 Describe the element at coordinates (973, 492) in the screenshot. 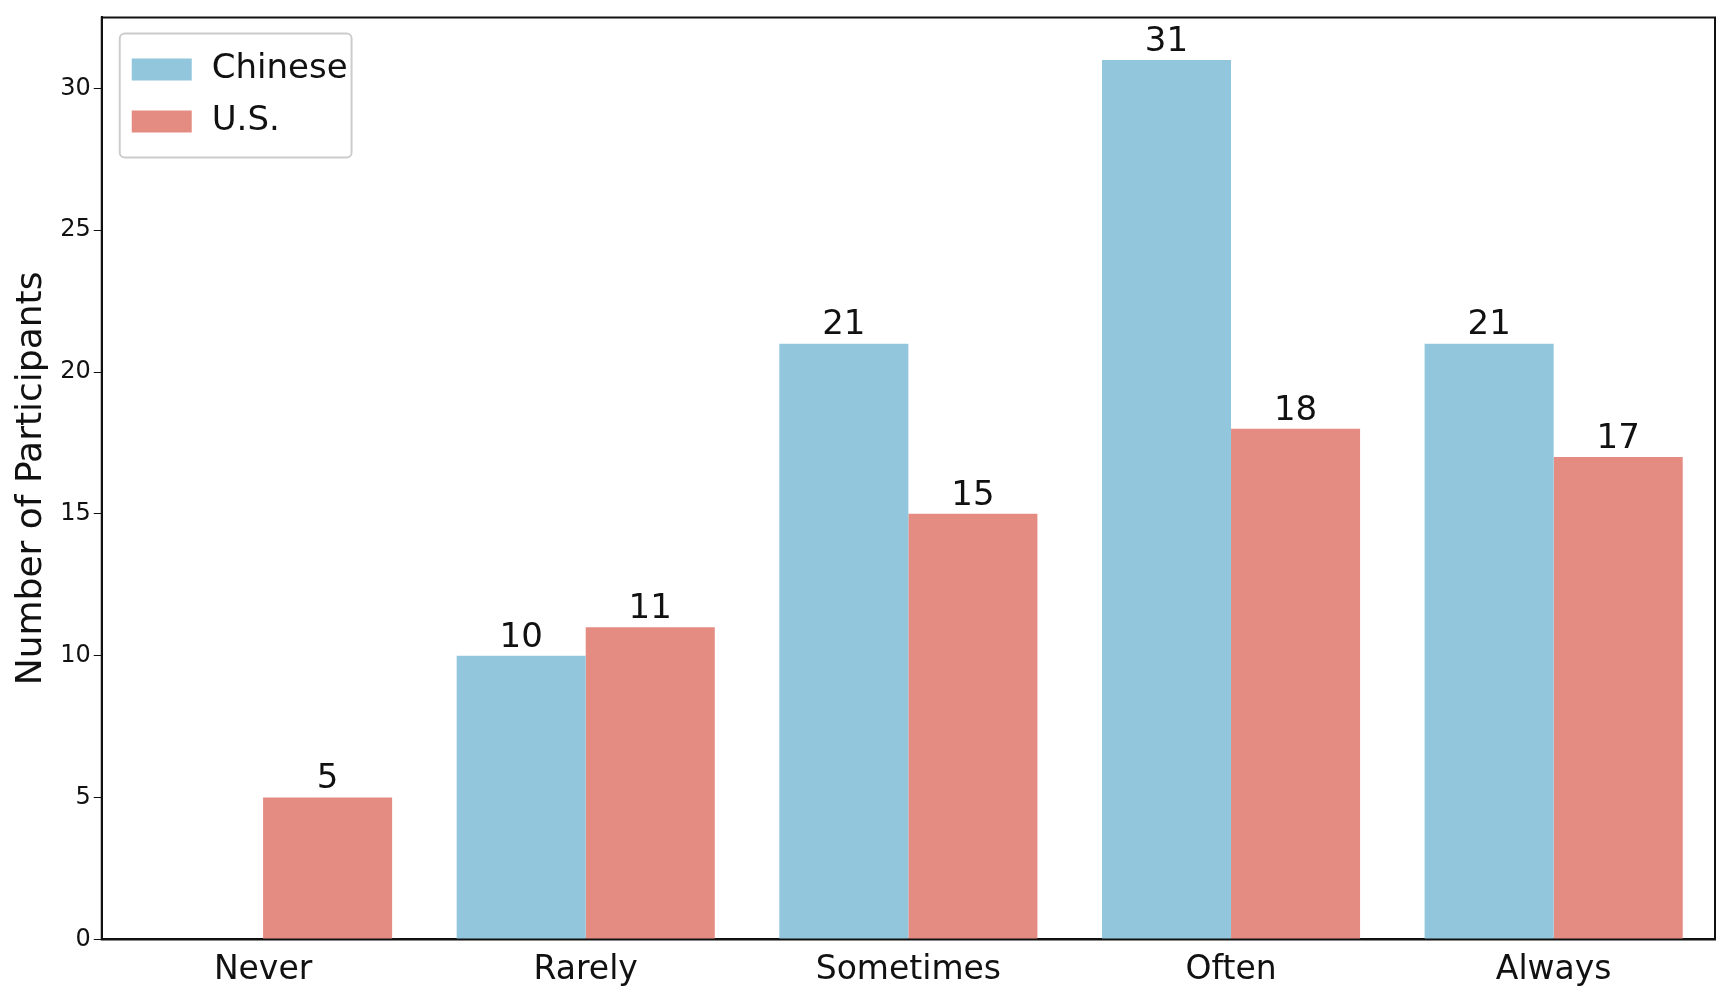

I see `data-label: 15` at that location.